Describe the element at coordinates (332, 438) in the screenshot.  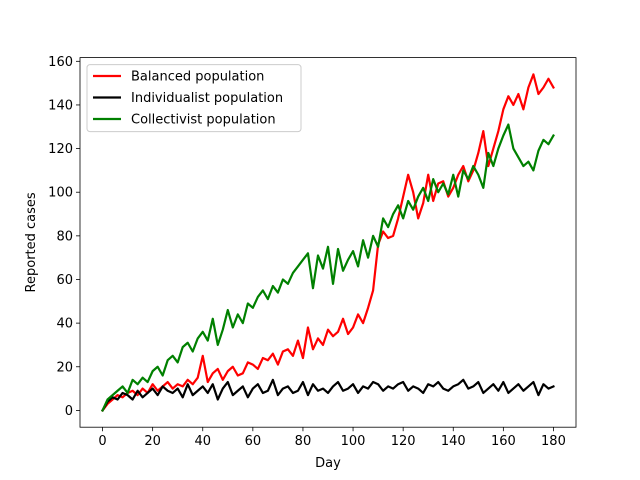
I see `x-axis-ticks: 0 20 40 60 80 100 120 140 160 180` at that location.